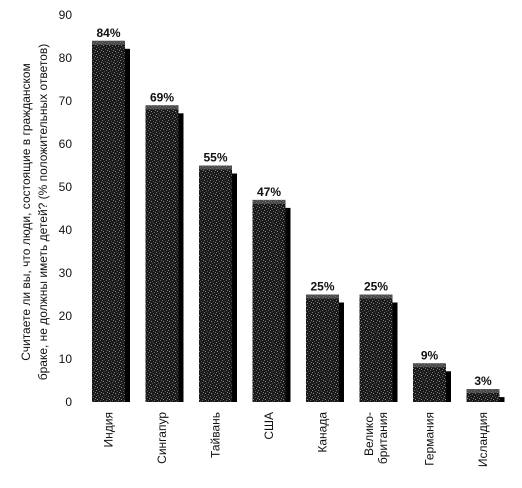  What do you see at coordinates (269, 426) in the screenshot?
I see `x-tick-label: США` at bounding box center [269, 426].